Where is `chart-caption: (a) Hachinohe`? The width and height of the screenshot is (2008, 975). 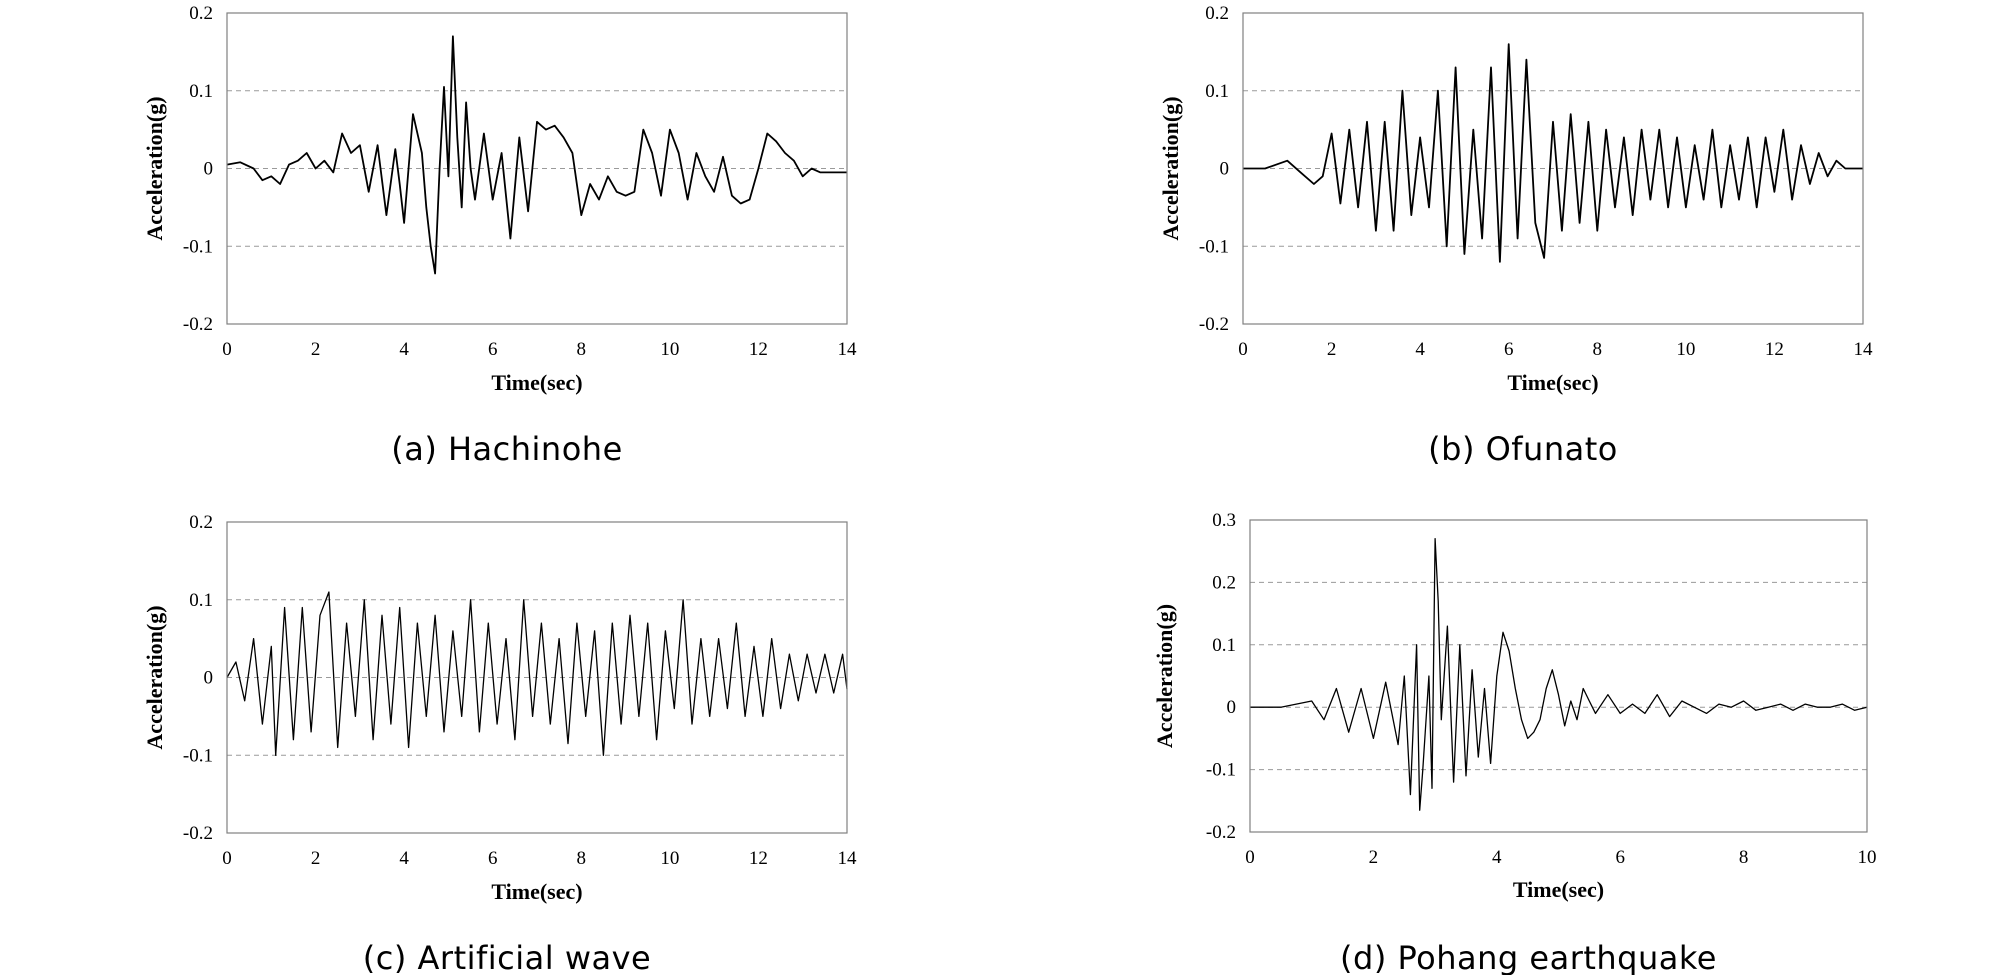
chart-caption: (a) Hachinohe is located at coordinates (507, 449).